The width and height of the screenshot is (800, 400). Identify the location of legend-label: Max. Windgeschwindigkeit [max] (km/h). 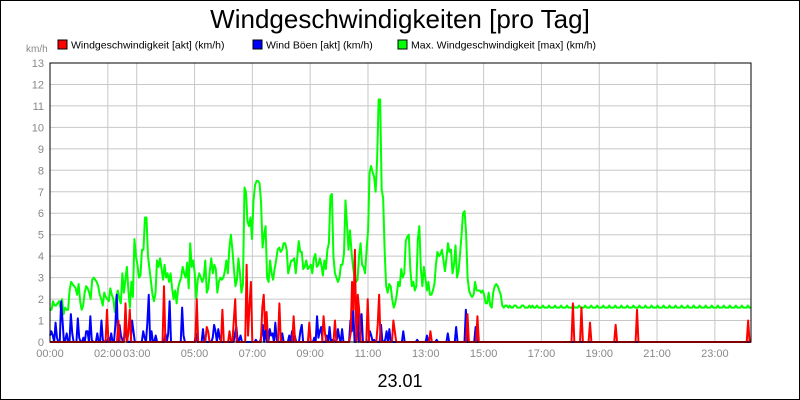
(503, 46).